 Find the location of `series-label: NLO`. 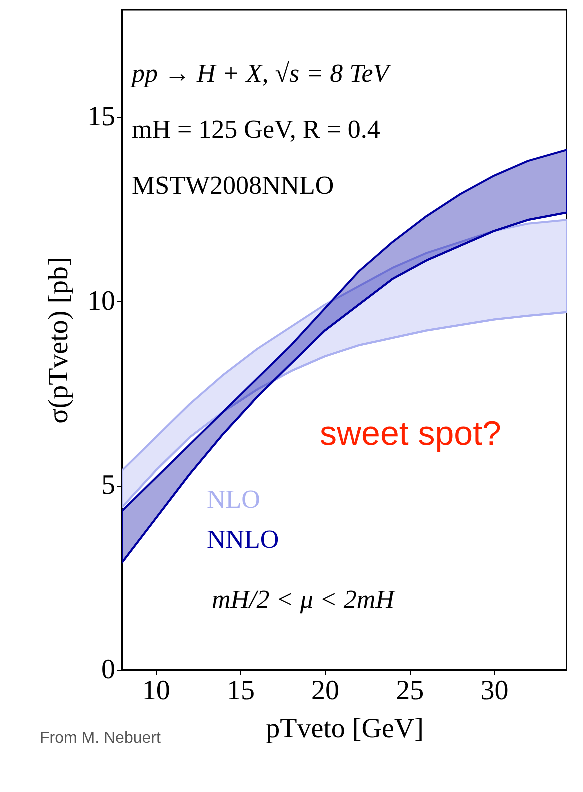

series-label: NLO is located at coordinates (233, 499).